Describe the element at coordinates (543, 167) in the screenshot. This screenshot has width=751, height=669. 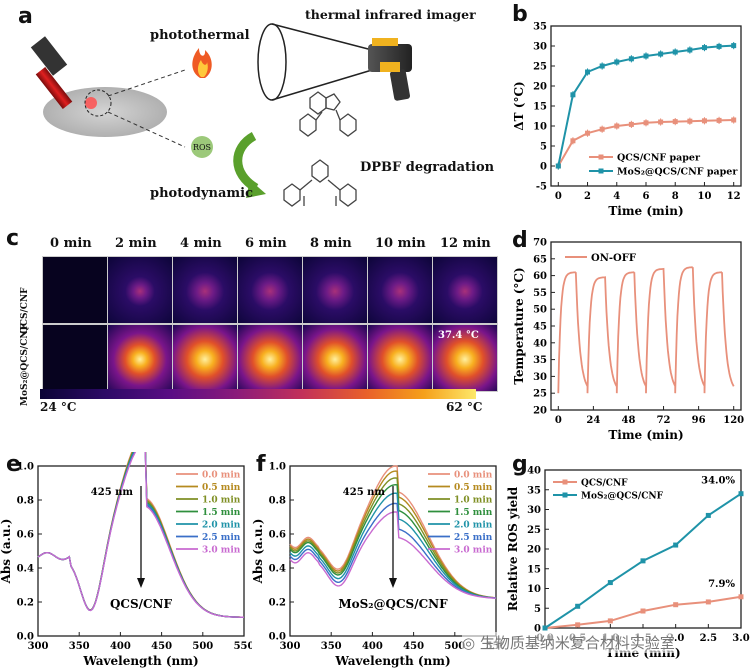
I see `y-tick-label: 0` at that location.